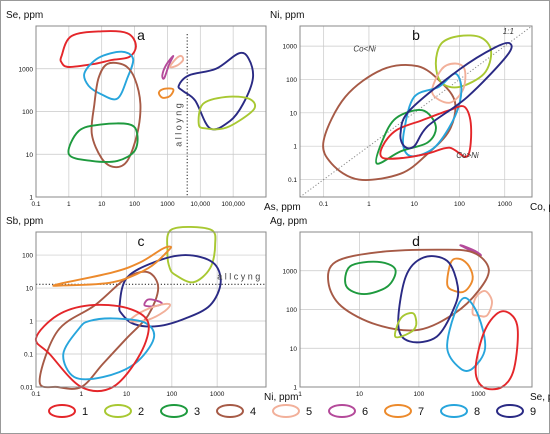 The image size is (550, 434). What do you see at coordinates (141, 35) in the screenshot?
I see `panel-letter-a: a` at bounding box center [141, 35].